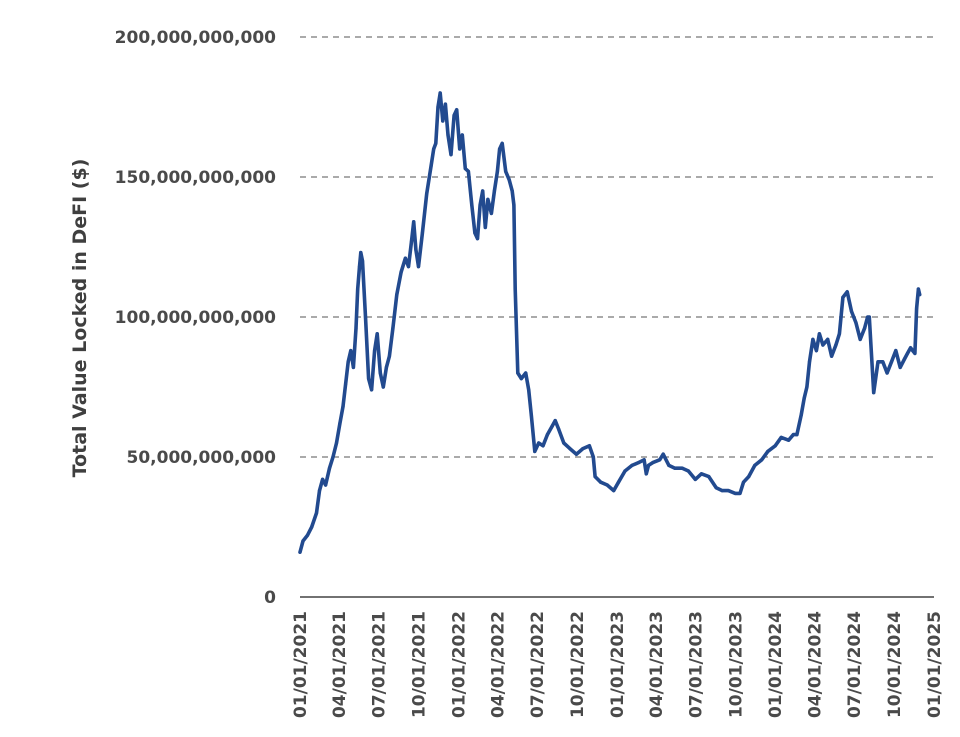  What do you see at coordinates (538, 664) in the screenshot?
I see `x-tick-label: 07/01/2022` at bounding box center [538, 664].